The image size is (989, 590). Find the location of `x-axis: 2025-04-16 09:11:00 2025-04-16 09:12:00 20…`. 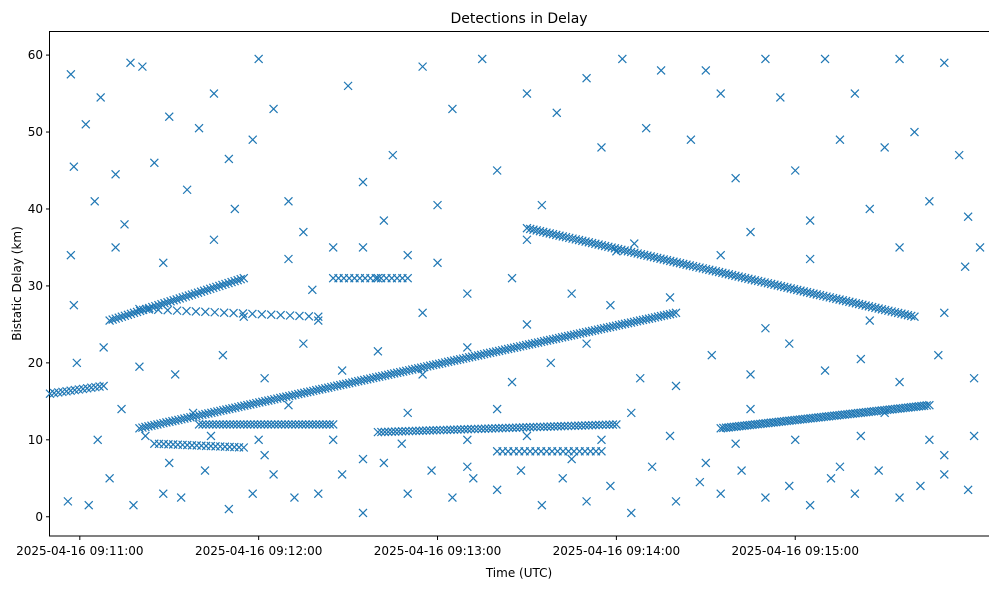

x-axis: 2025-04-16 09:11:00 2025-04-16 09:12:00 20… is located at coordinates (437, 547).